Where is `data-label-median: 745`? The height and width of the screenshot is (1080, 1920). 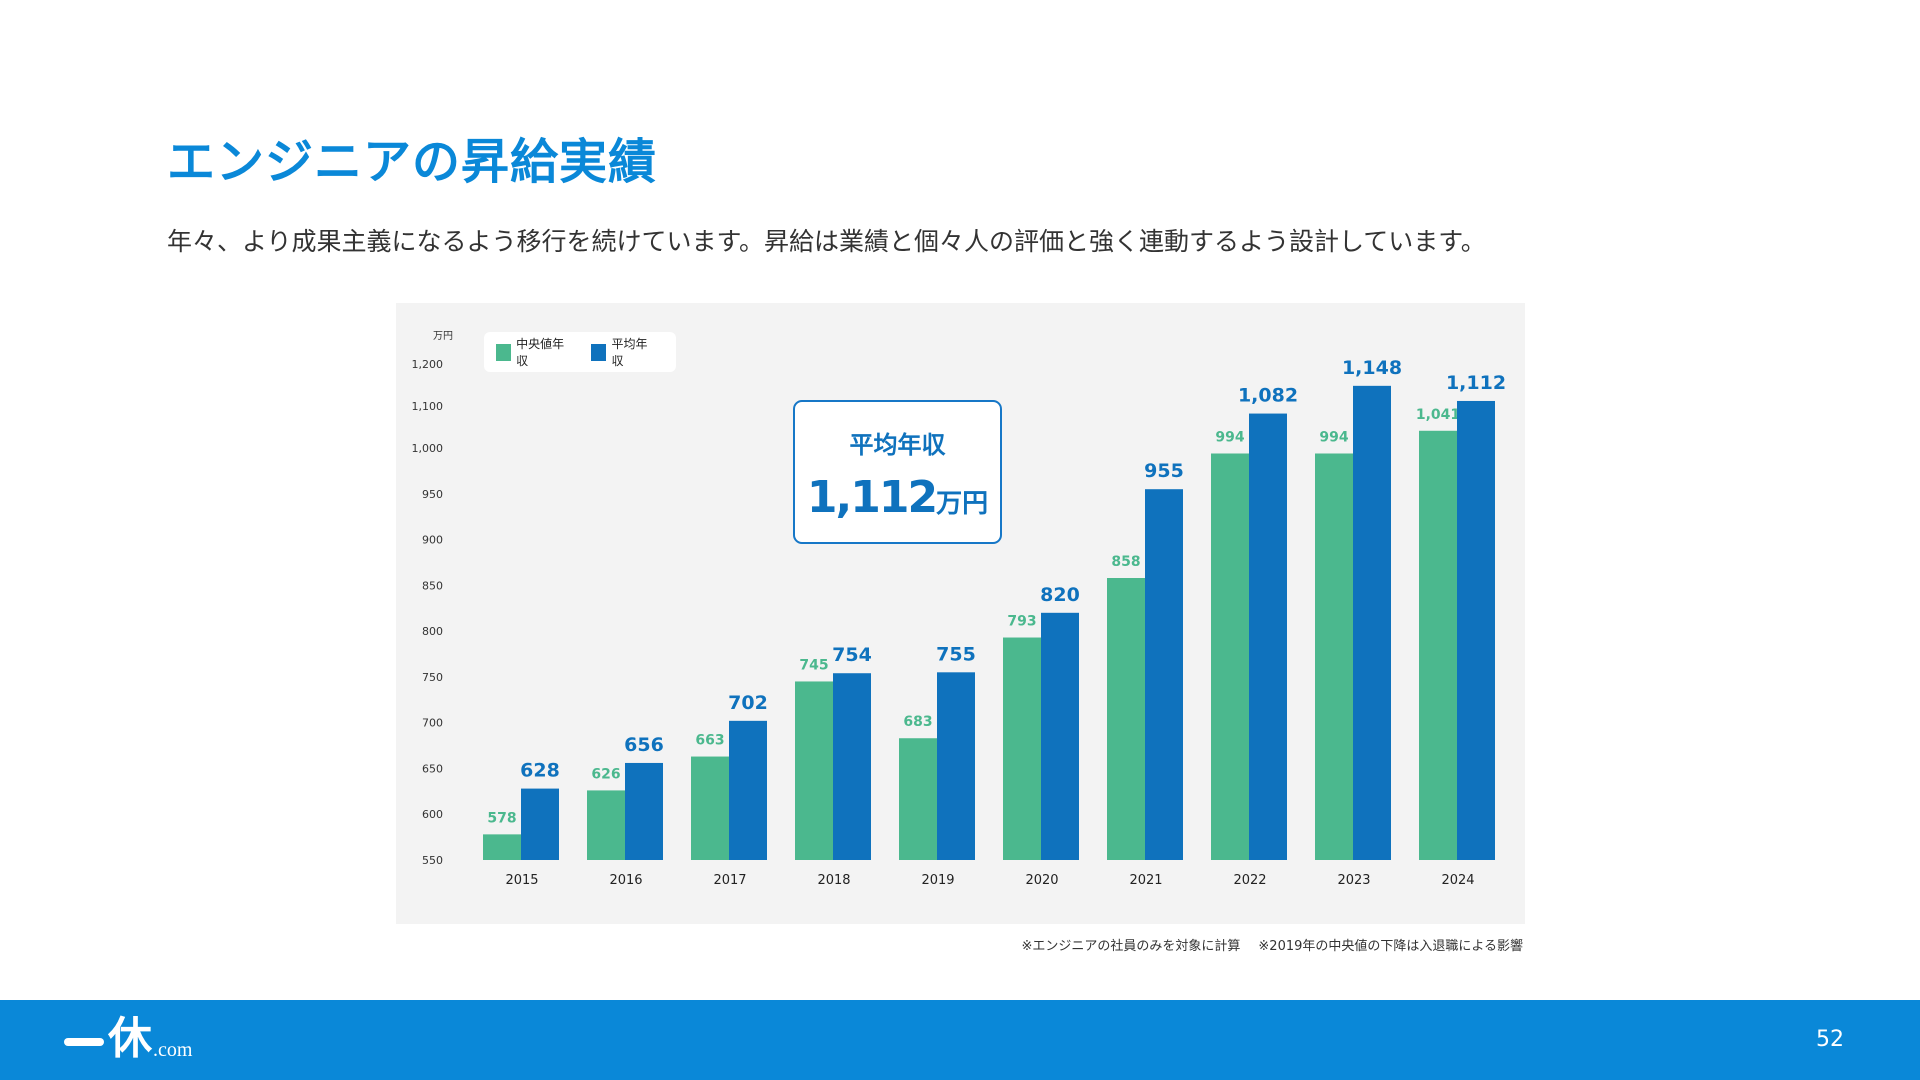 data-label-median: 745 is located at coordinates (813, 665).